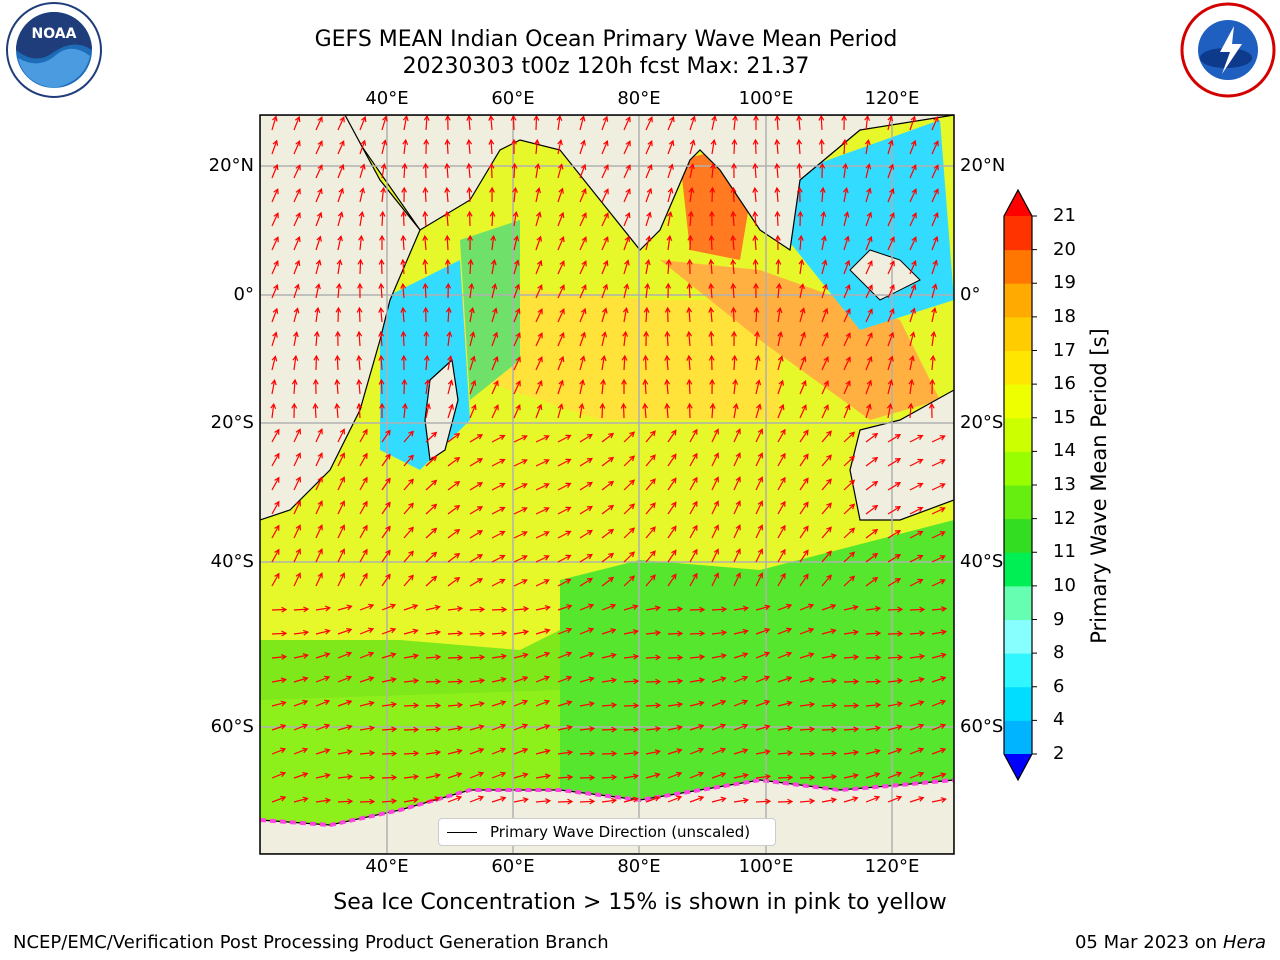 This screenshot has width=1280, height=960. What do you see at coordinates (387, 98) in the screenshot?
I see `x-tick-top: 40°E` at bounding box center [387, 98].